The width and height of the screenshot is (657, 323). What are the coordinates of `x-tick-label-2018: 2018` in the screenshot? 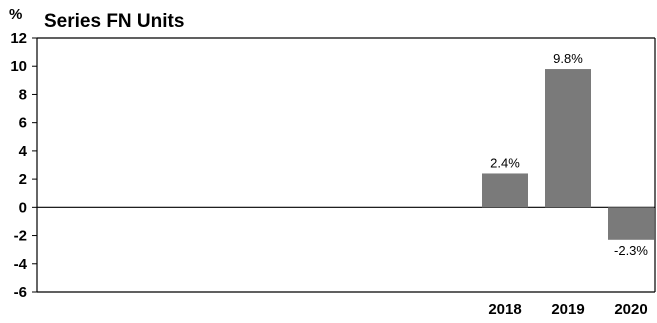 It's located at (504, 309).